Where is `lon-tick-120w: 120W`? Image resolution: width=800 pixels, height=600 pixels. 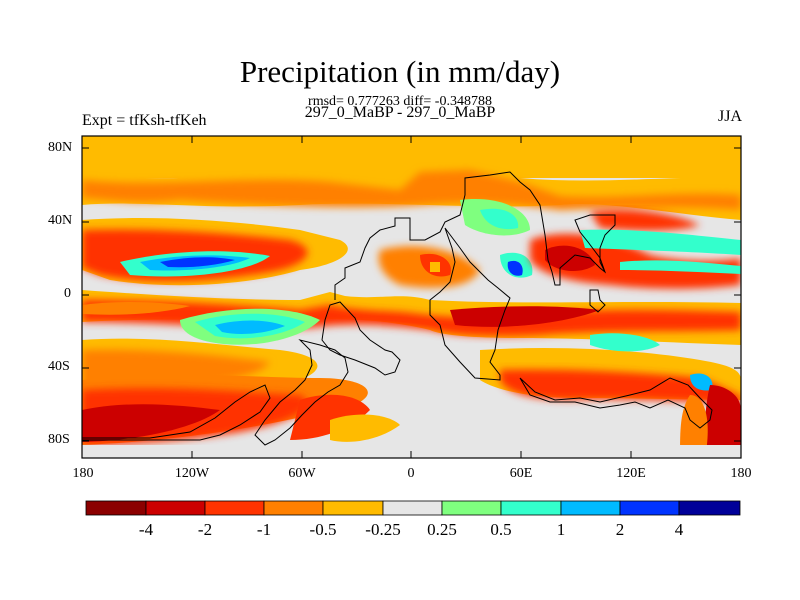
lon-tick-120w: 120W is located at coordinates (192, 473).